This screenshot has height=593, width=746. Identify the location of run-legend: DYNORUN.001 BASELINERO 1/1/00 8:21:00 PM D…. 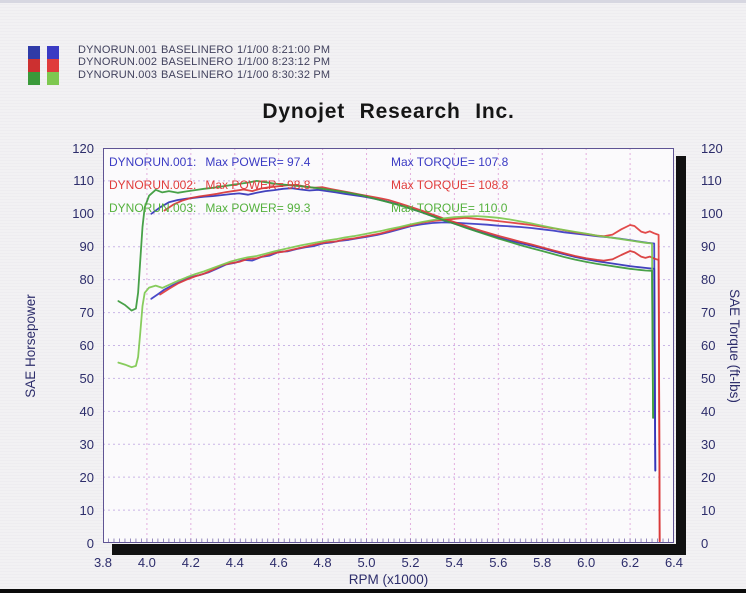
(204, 62).